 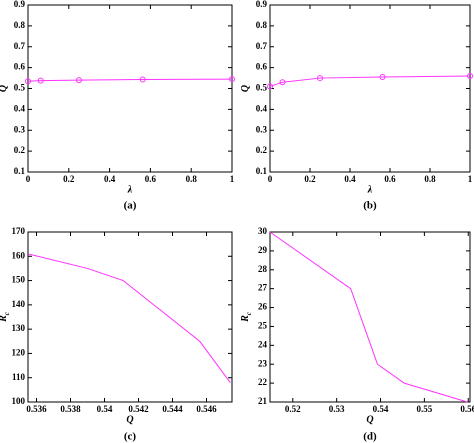 What do you see at coordinates (19, 255) in the screenshot?
I see `y-tick-label: 160` at bounding box center [19, 255].